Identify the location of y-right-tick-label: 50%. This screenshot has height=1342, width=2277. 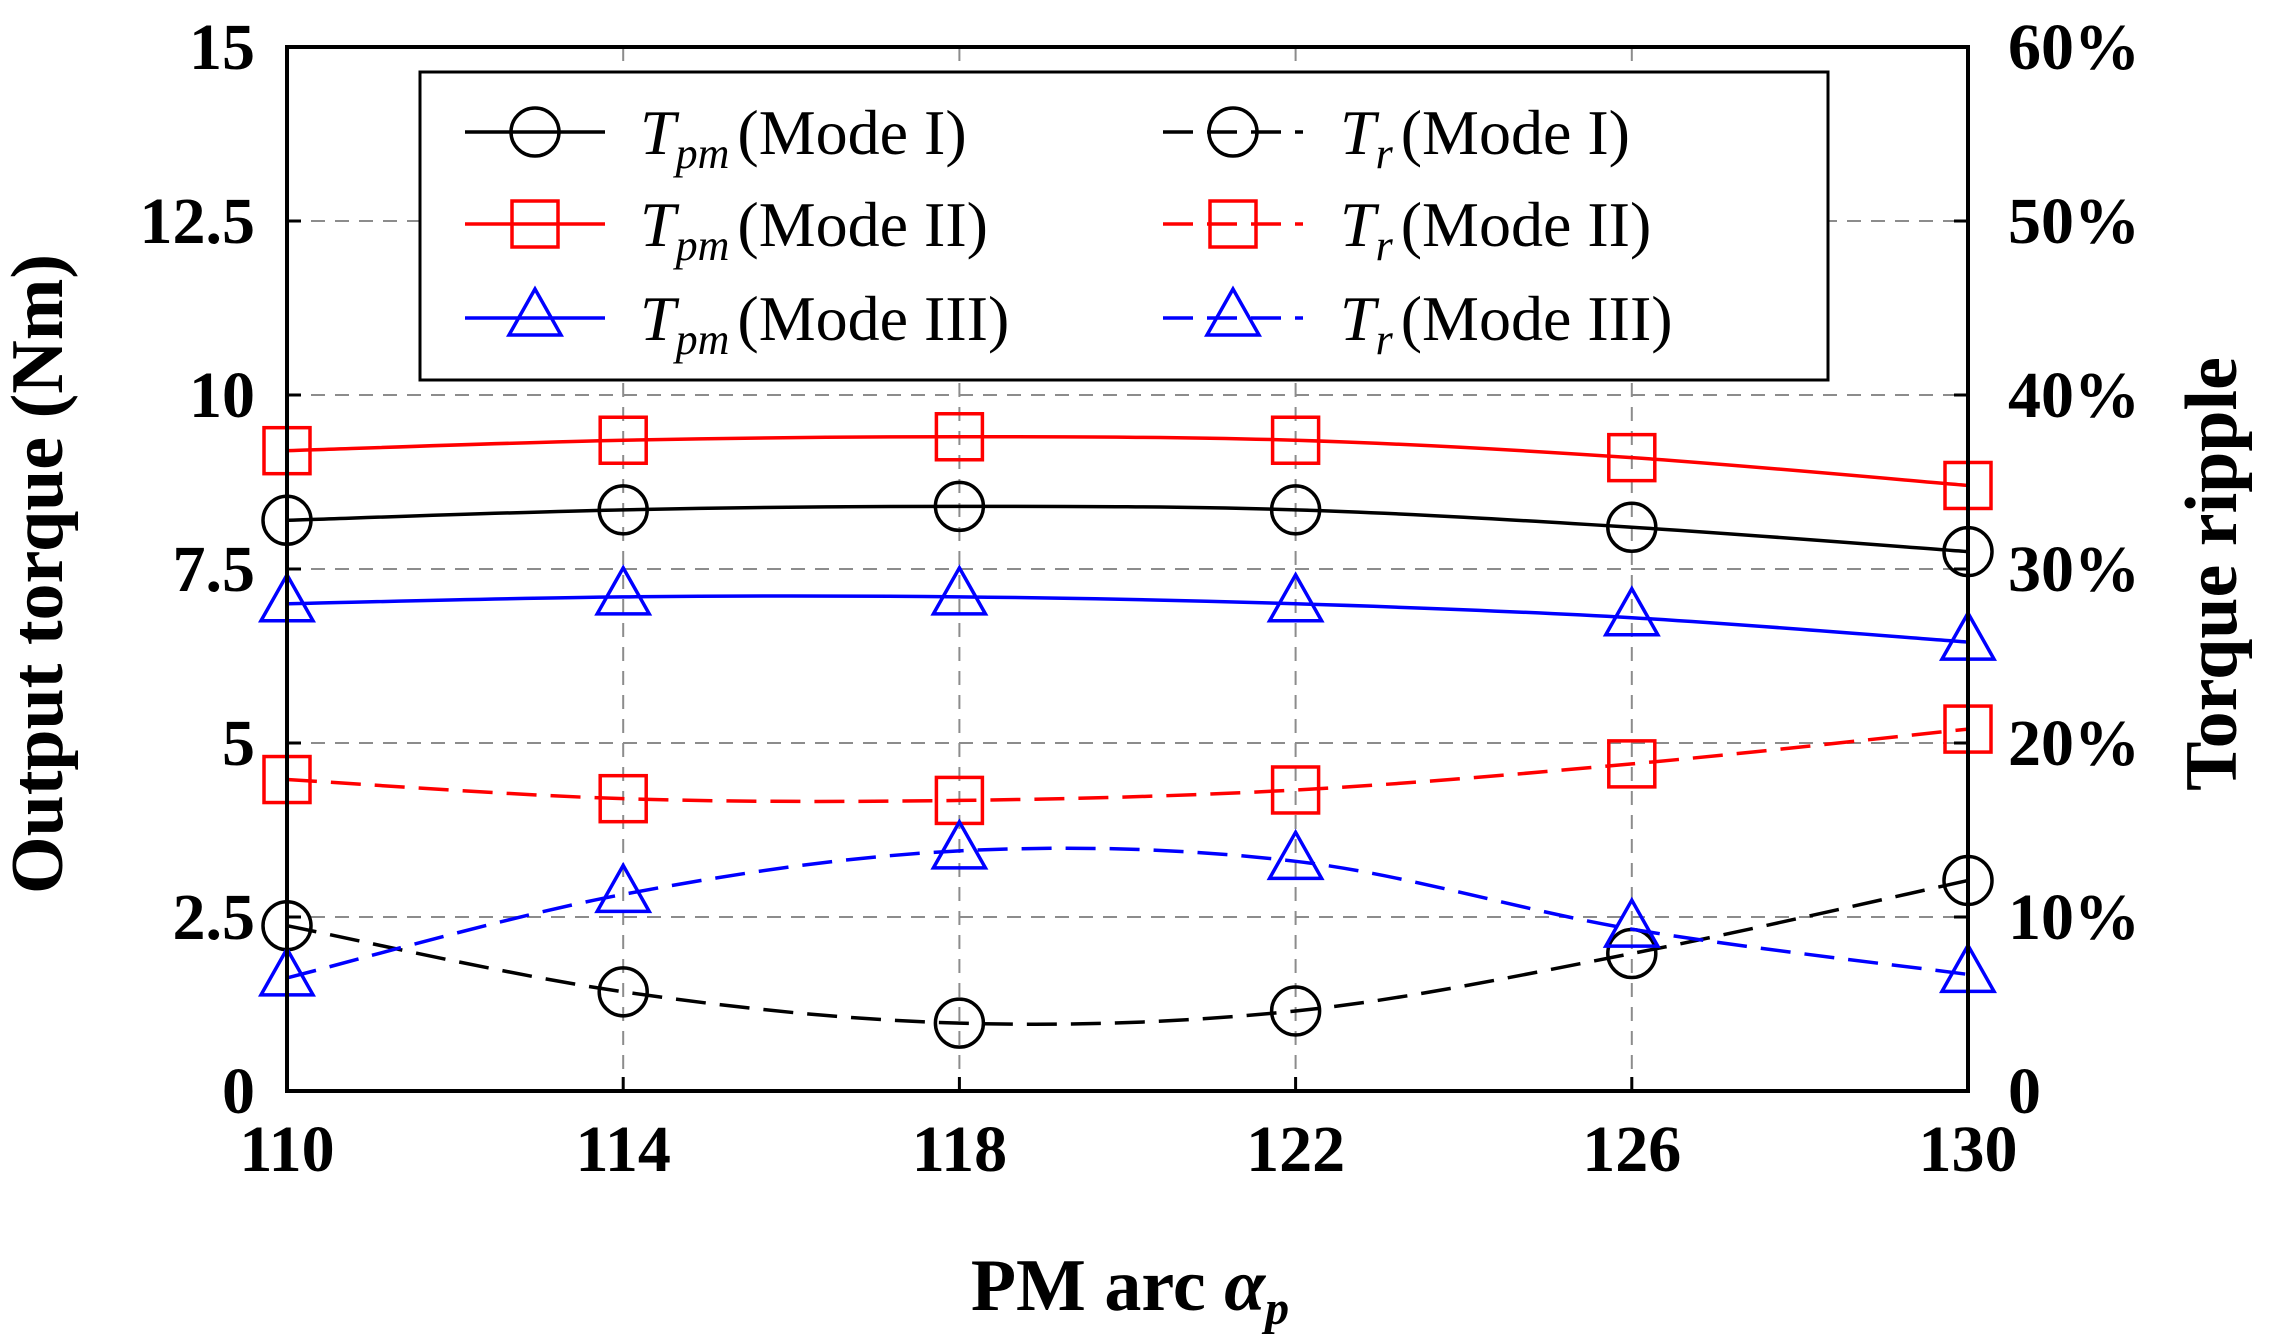
(2074, 221).